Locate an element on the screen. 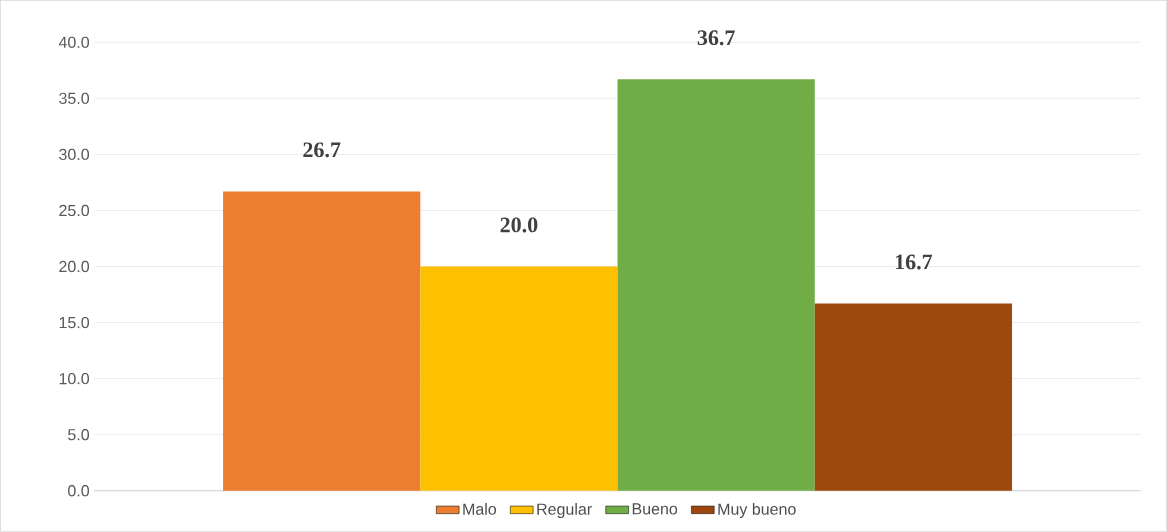  legend-label: Muy bueno is located at coordinates (757, 511).